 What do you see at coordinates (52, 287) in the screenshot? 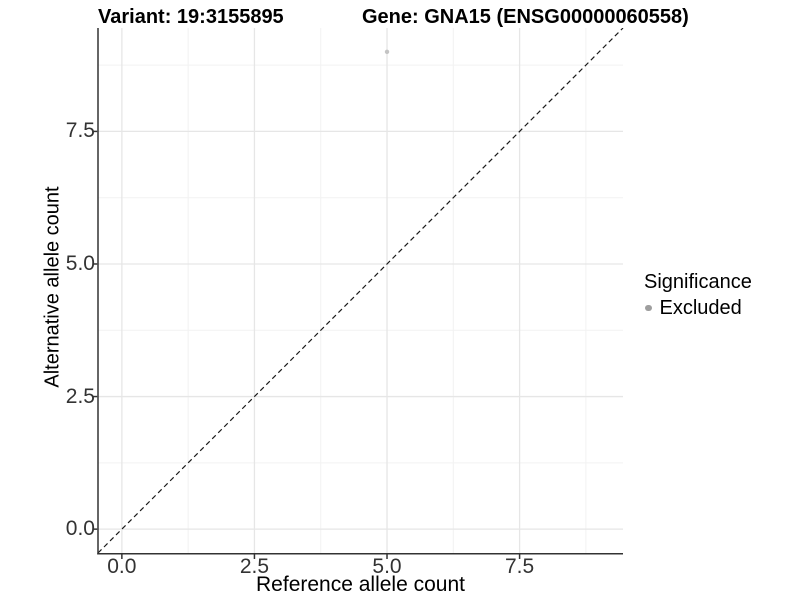
I see `y-axis-title: Alternative allele count` at bounding box center [52, 287].